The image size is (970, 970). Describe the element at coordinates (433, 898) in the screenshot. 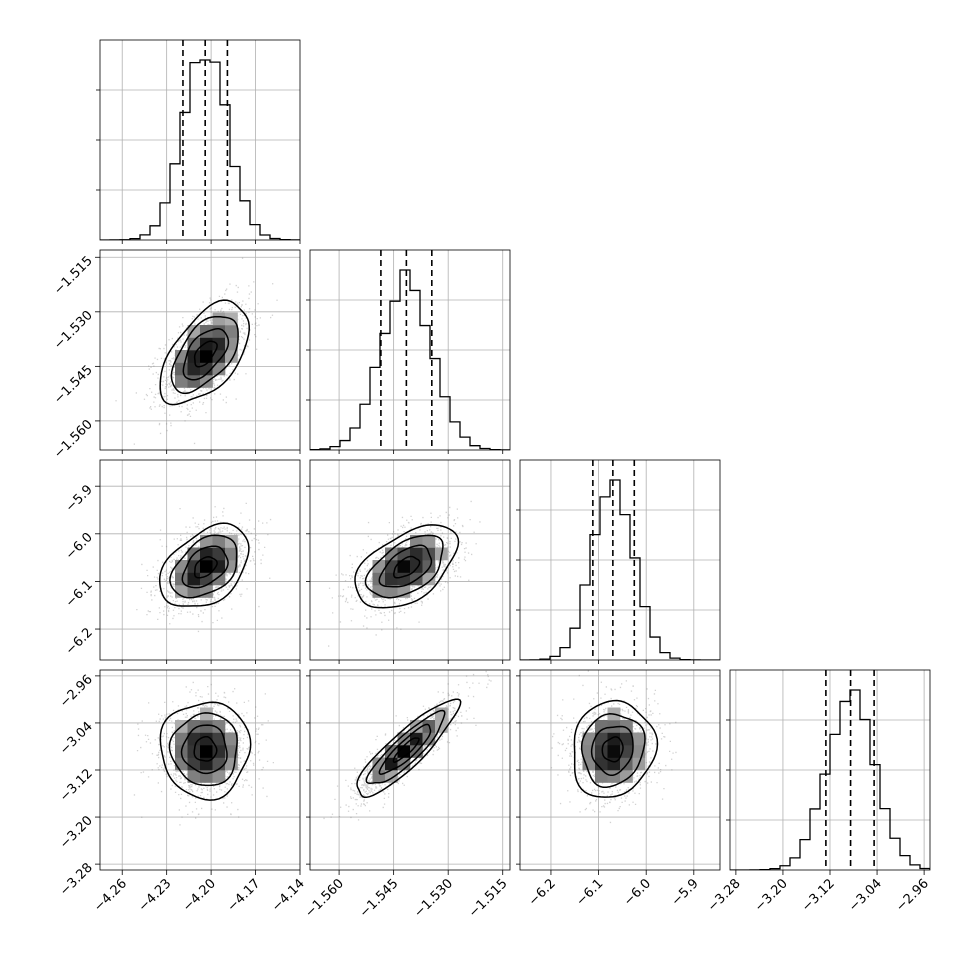

I see `x-tick-label: −1.530` at that location.